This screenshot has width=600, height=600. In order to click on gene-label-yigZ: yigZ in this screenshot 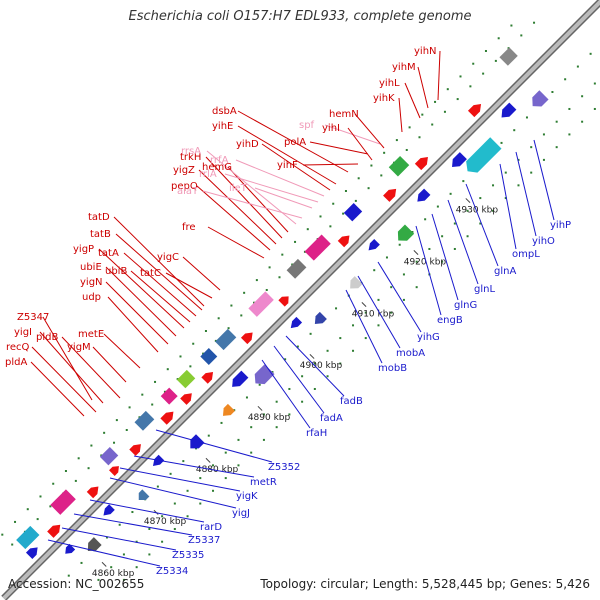, I will do `click(184, 170)`.